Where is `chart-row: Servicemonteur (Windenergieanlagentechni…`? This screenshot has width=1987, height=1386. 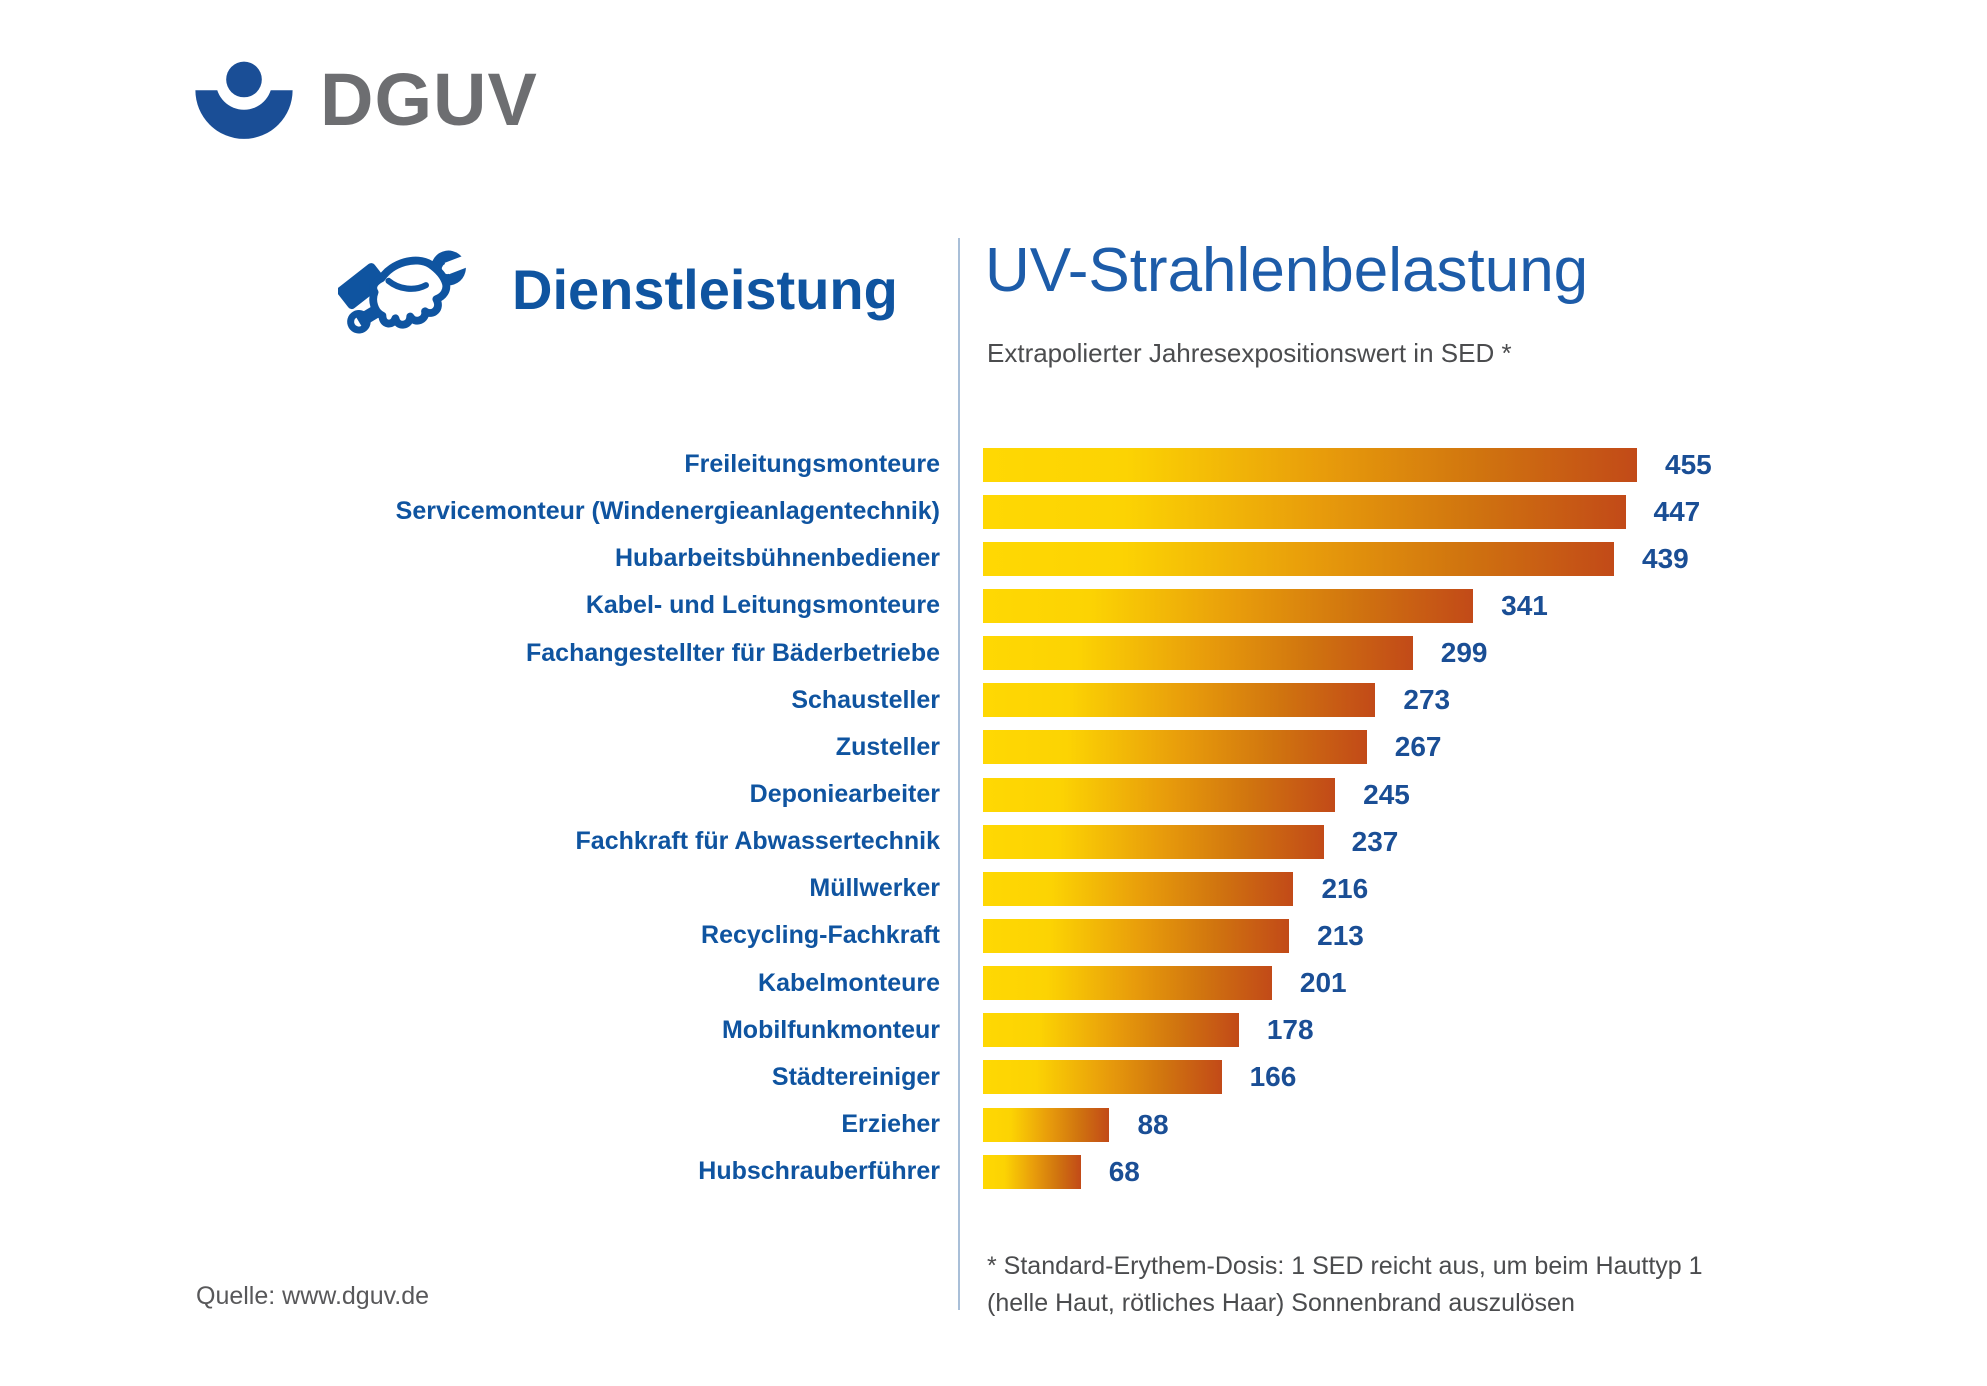 chart-row: Servicemonteur (Windenergieanlagentechni… is located at coordinates (1020, 511).